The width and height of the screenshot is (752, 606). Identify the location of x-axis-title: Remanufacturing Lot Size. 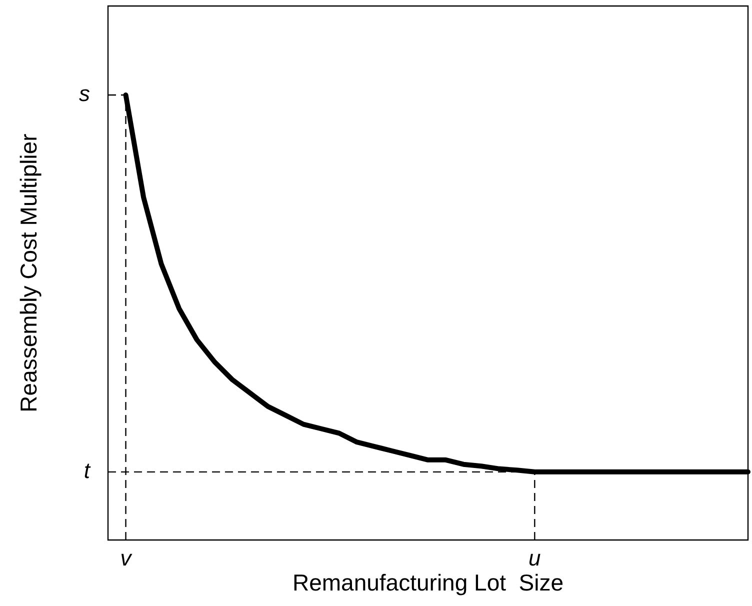
(428, 583).